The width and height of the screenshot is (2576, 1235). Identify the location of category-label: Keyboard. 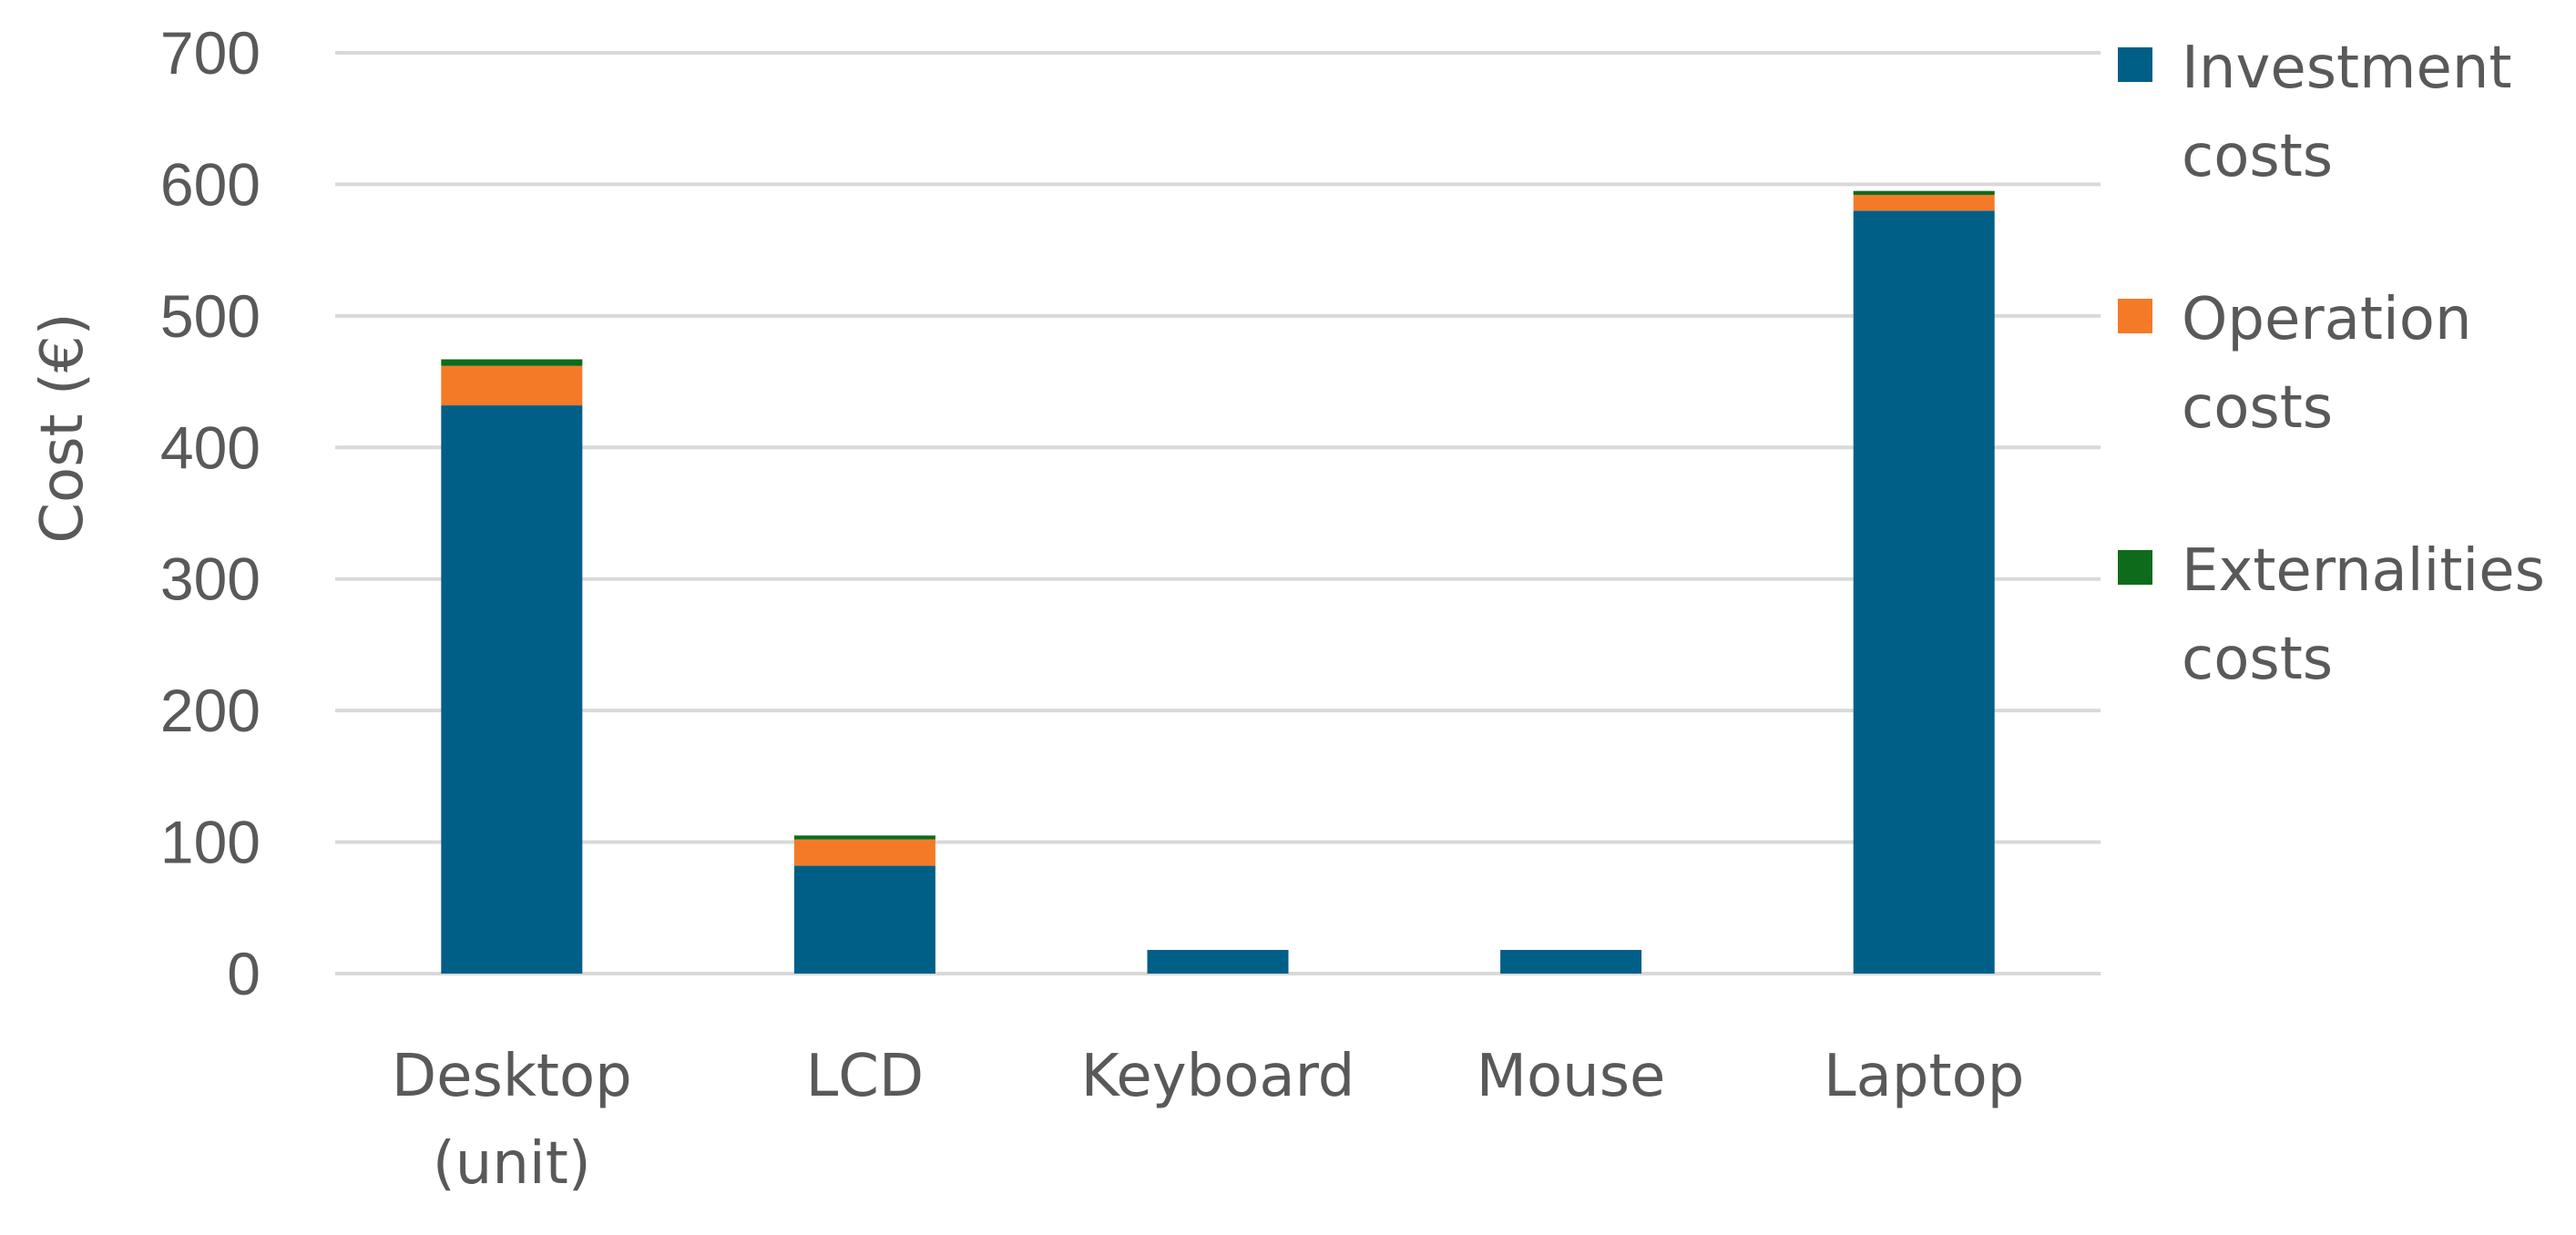
(1218, 1076).